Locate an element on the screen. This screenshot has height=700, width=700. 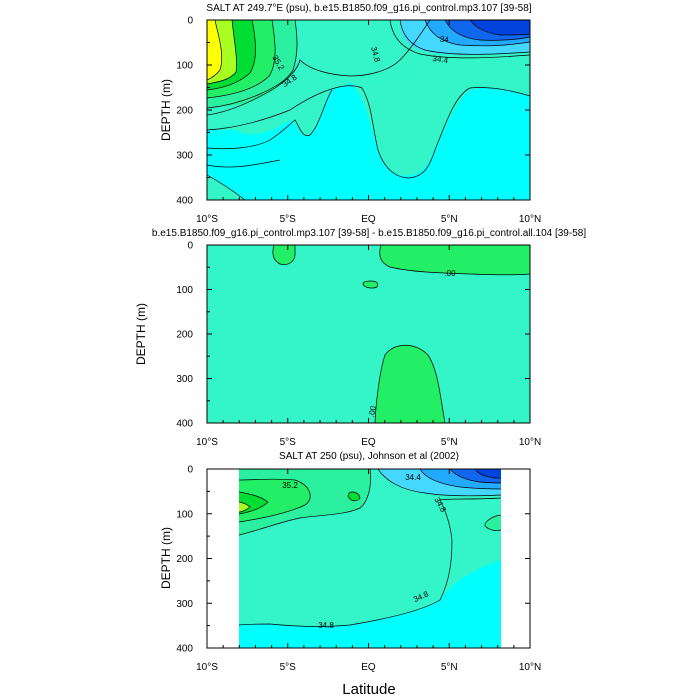
panel-1-contour-label-3: 34.8 is located at coordinates (375, 55).